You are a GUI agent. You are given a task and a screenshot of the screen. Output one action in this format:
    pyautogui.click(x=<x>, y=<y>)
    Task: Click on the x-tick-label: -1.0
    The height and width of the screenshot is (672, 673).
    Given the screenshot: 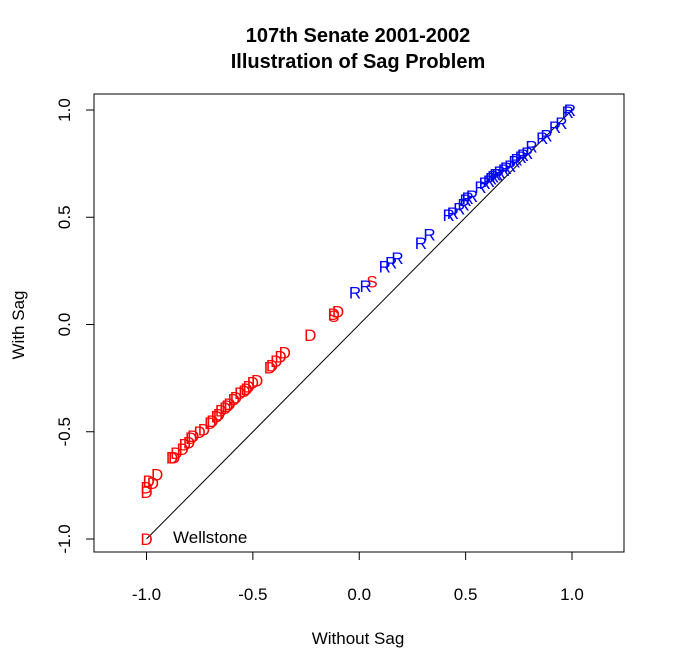 What is the action you would take?
    pyautogui.click(x=146, y=594)
    